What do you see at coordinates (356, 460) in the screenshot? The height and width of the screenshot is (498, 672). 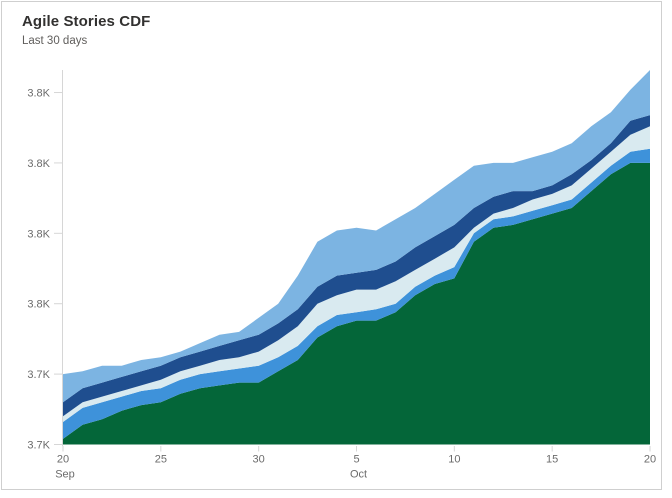 I see `x-axis-label: 5` at bounding box center [356, 460].